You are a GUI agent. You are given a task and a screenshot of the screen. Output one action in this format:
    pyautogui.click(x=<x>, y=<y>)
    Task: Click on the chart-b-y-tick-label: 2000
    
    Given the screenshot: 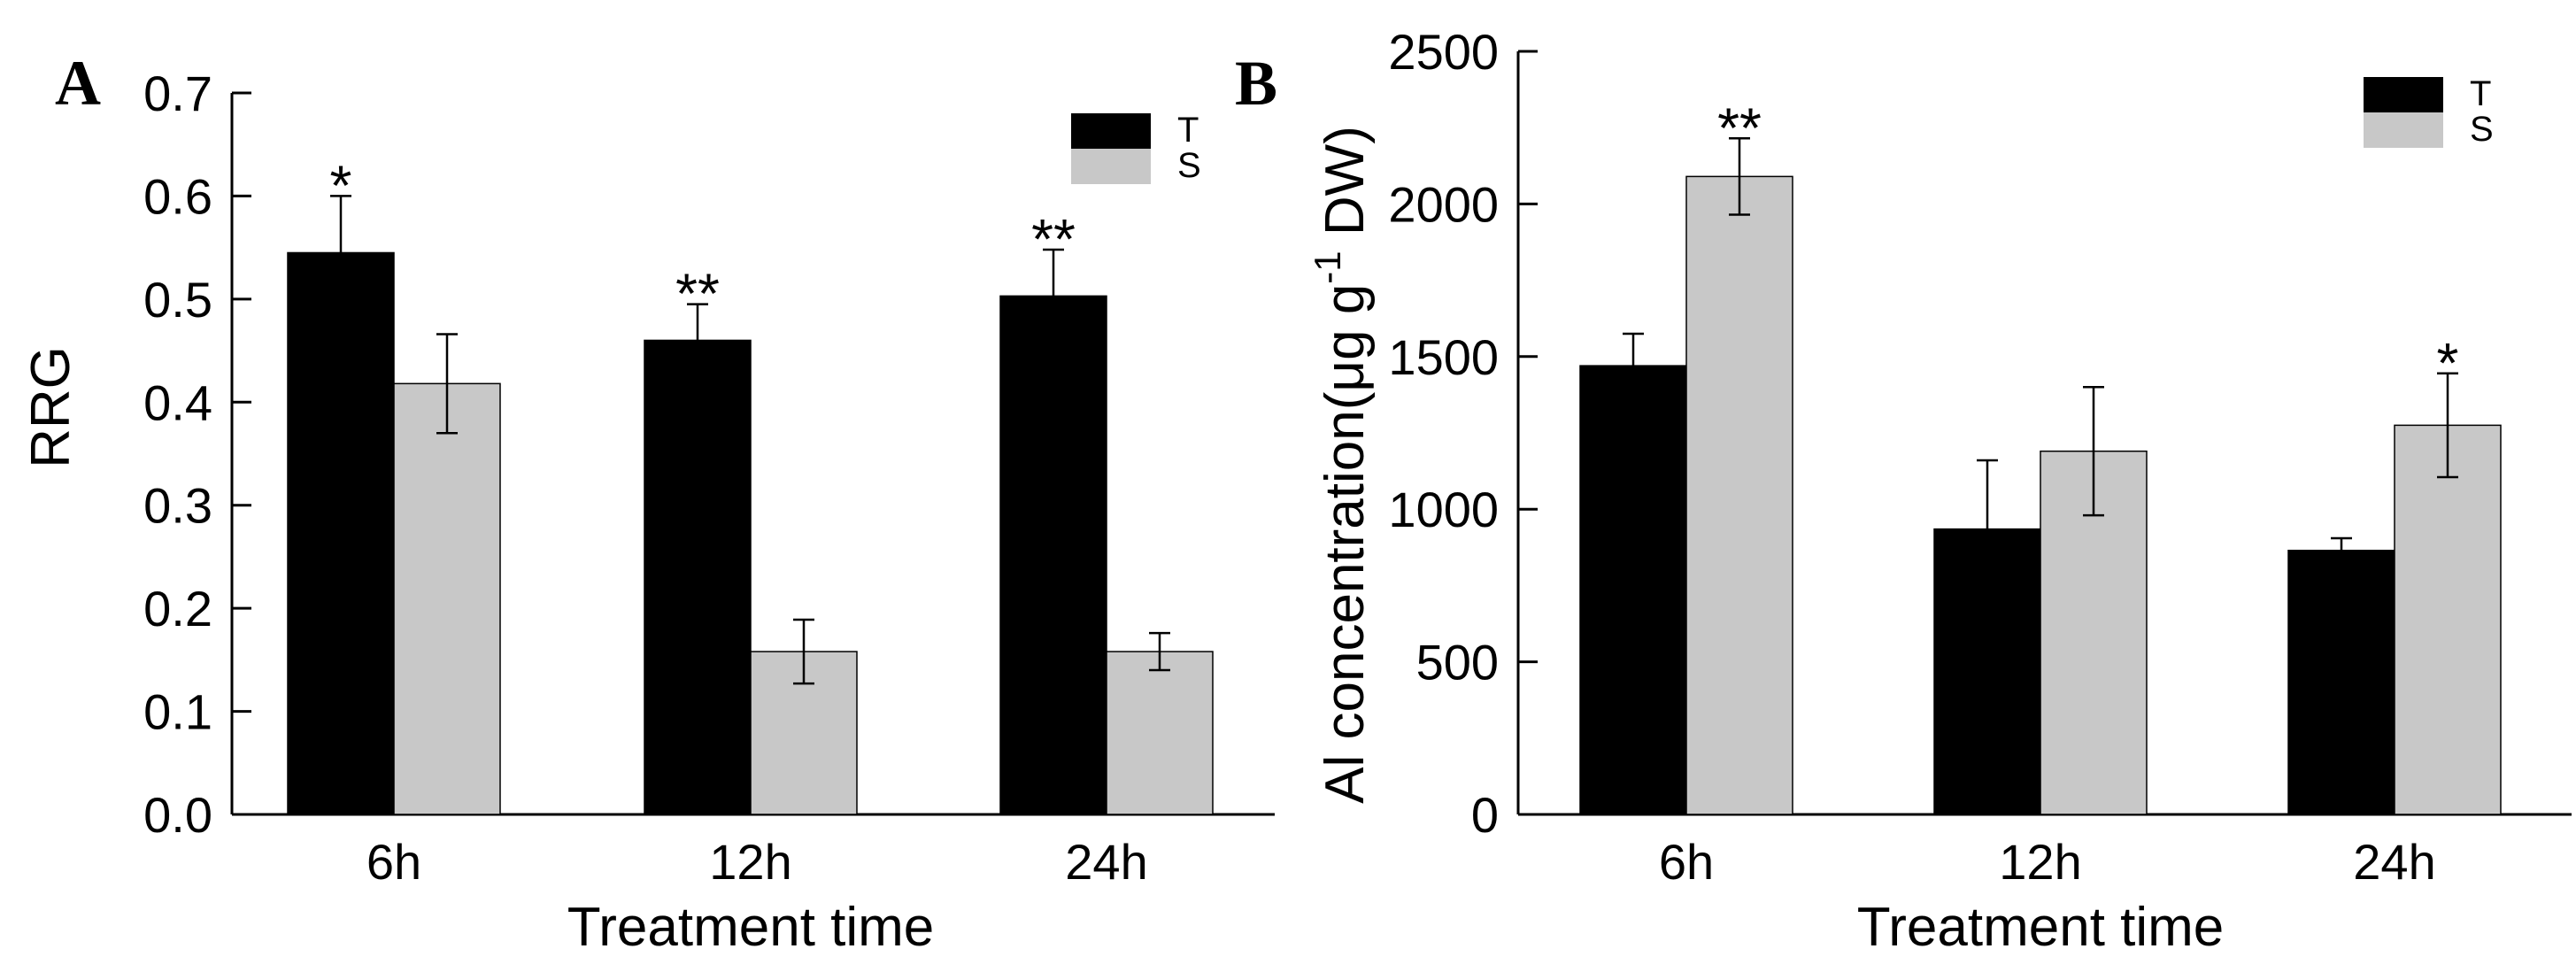 What is the action you would take?
    pyautogui.click(x=1443, y=204)
    